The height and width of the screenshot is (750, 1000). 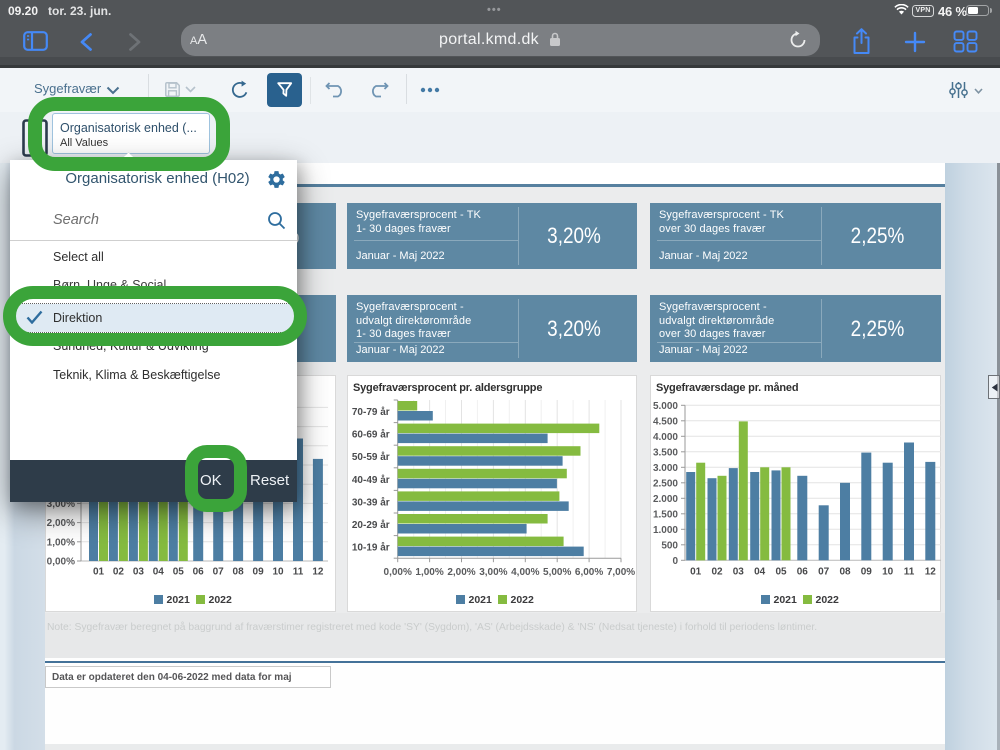 I want to click on svg-text: 20-29 år, so click(x=371, y=525).